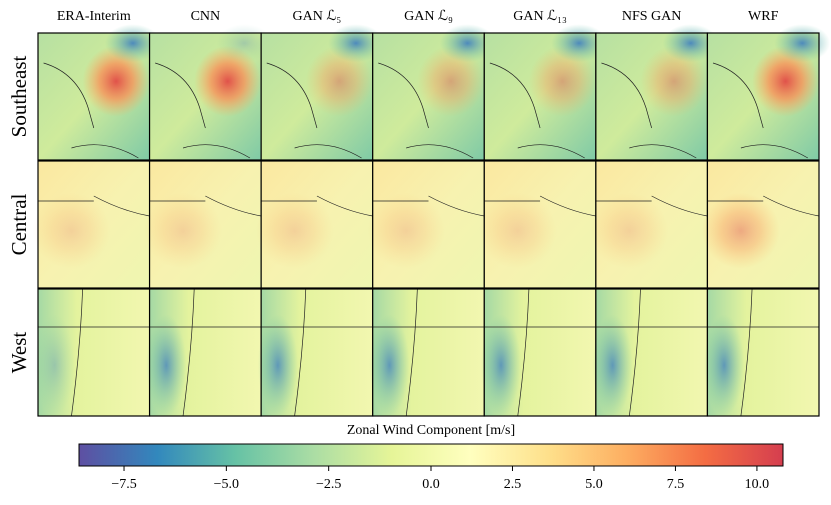 The width and height of the screenshot is (831, 505). Describe the element at coordinates (428, 16) in the screenshot. I see `column-title: GAN ℒ₉` at that location.